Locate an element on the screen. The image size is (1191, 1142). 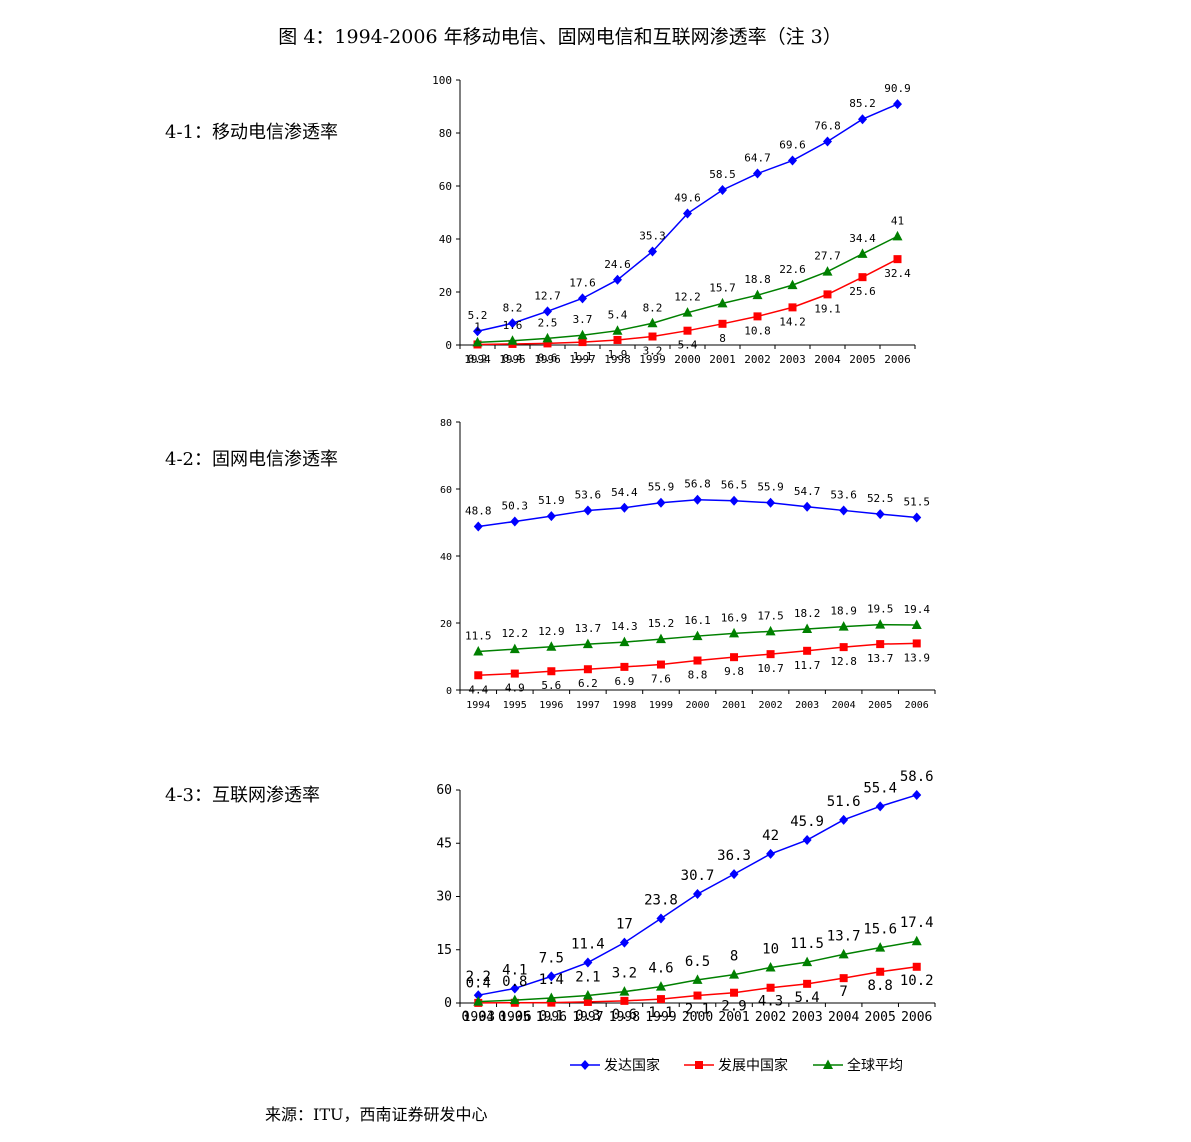
chart-1-label: 4-1：移动电信渗透率 is located at coordinates (251, 132).